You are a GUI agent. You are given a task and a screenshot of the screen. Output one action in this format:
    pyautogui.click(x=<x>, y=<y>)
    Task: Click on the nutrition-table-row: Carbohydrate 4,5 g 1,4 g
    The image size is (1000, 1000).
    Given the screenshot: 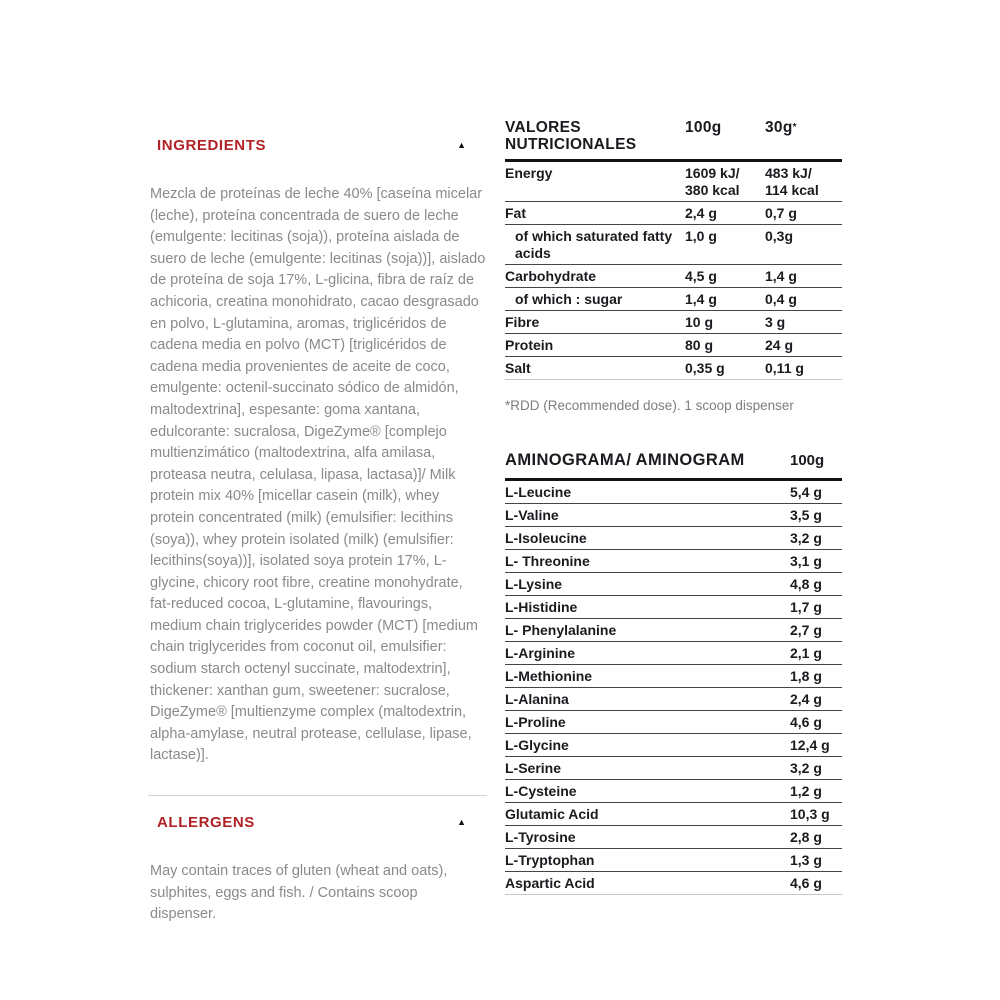 What is the action you would take?
    pyautogui.click(x=673, y=276)
    